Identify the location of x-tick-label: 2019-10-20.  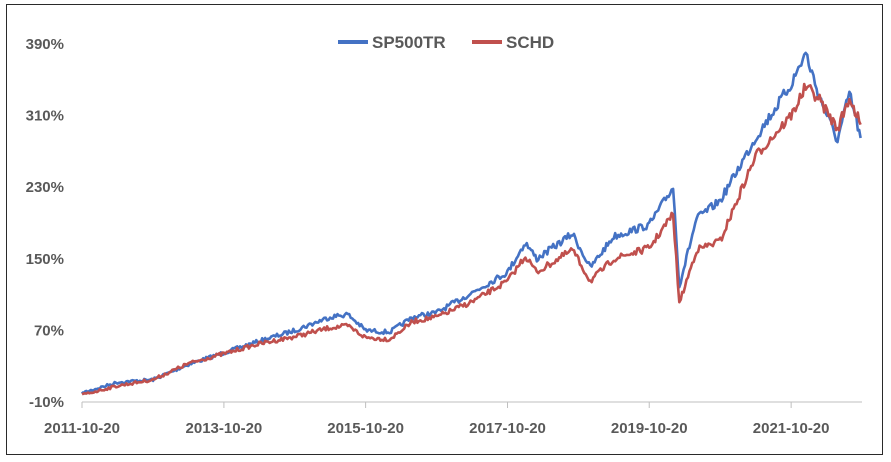
(649, 428).